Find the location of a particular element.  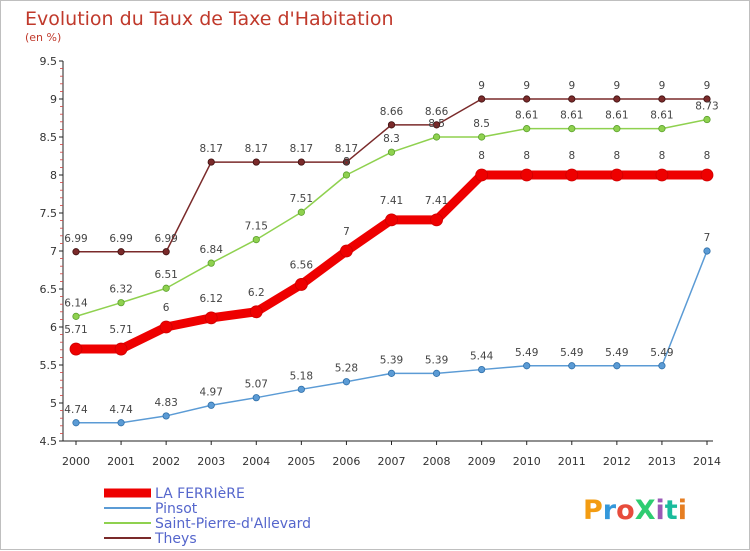

y-tick-label: 8.5 is located at coordinates (49, 137).